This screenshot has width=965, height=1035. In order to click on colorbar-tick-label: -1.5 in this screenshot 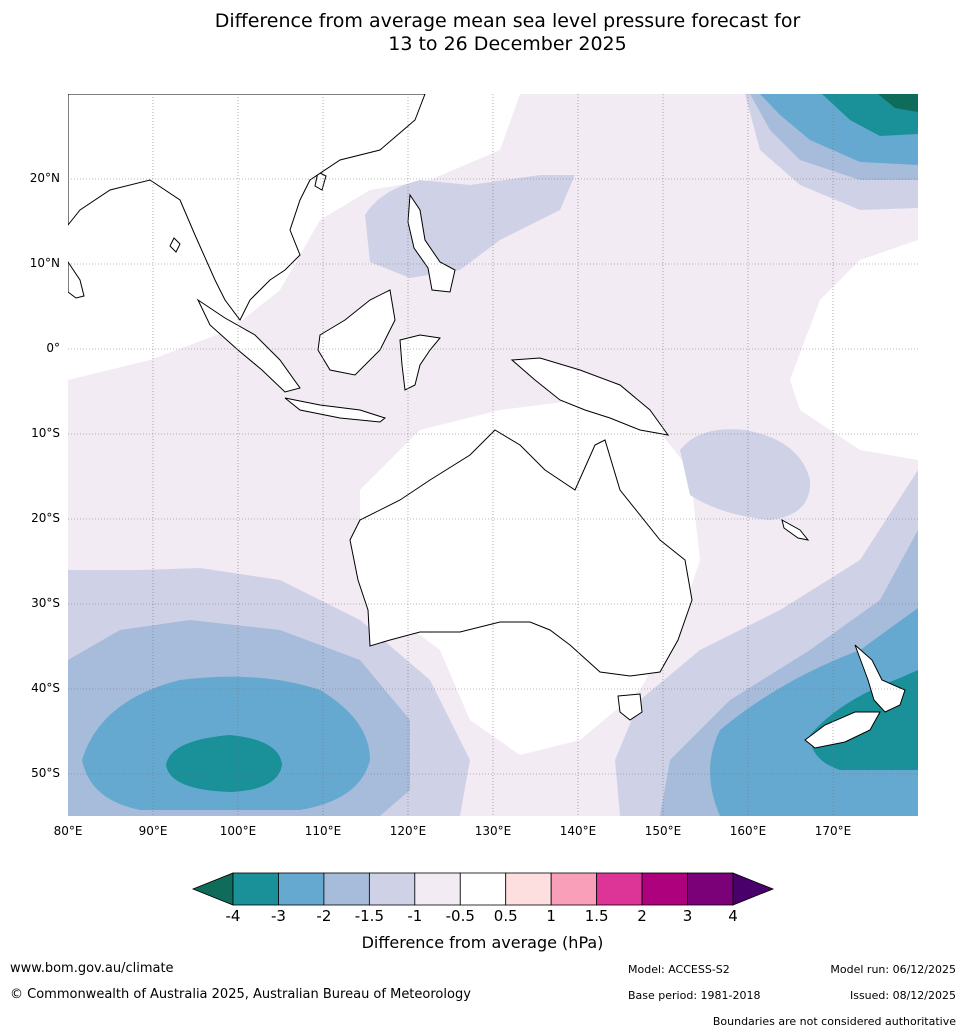, I will do `click(369, 916)`.